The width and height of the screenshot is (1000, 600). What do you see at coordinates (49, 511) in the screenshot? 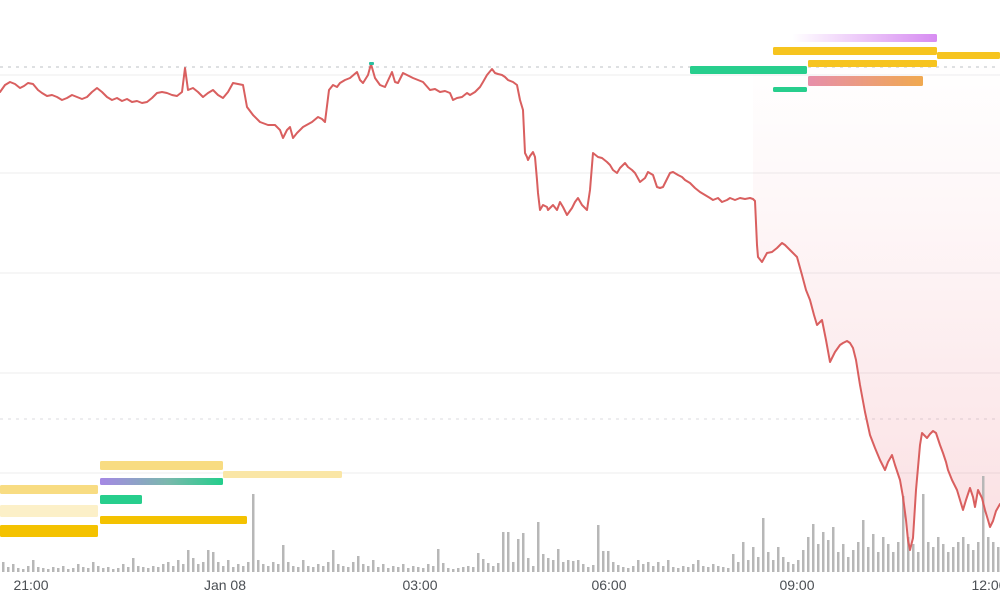
I see `range-cream` at bounding box center [49, 511].